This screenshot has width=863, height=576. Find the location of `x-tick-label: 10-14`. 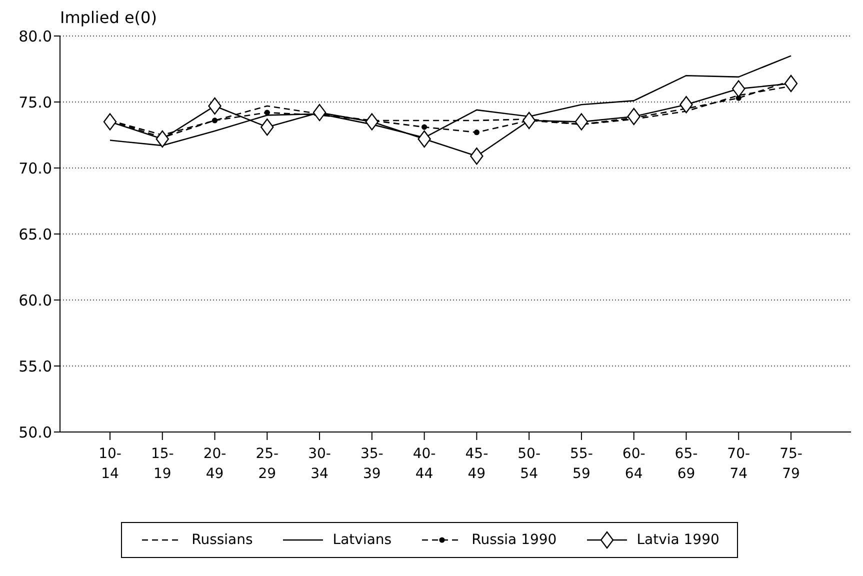

x-tick-label: 10-14 is located at coordinates (110, 464).